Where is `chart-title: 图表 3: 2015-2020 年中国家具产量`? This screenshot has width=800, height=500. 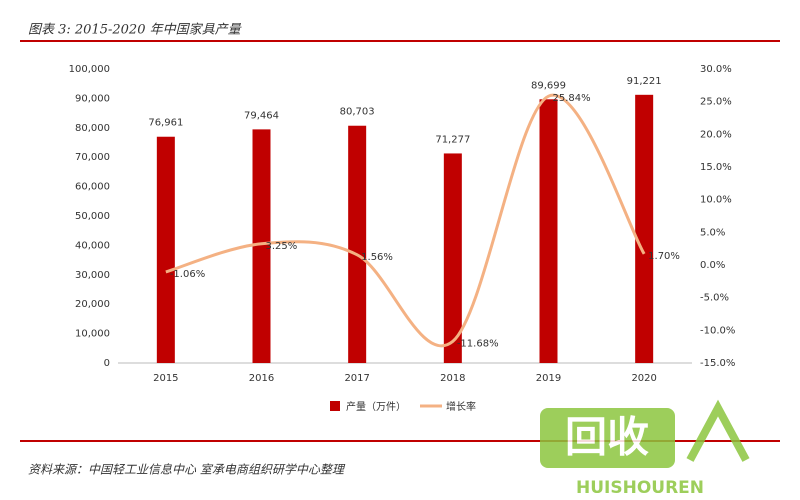 chart-title: 图表 3: 2015-2020 年中国家具产量 is located at coordinates (135, 30).